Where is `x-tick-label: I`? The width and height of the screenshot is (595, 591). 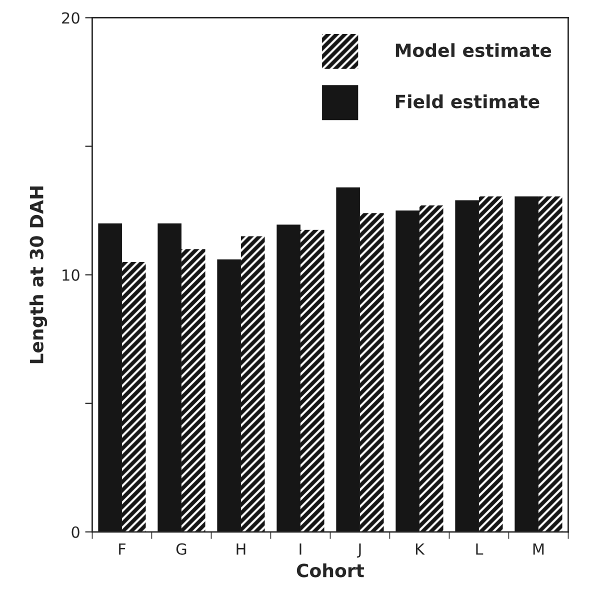
x-tick-label: I is located at coordinates (301, 549).